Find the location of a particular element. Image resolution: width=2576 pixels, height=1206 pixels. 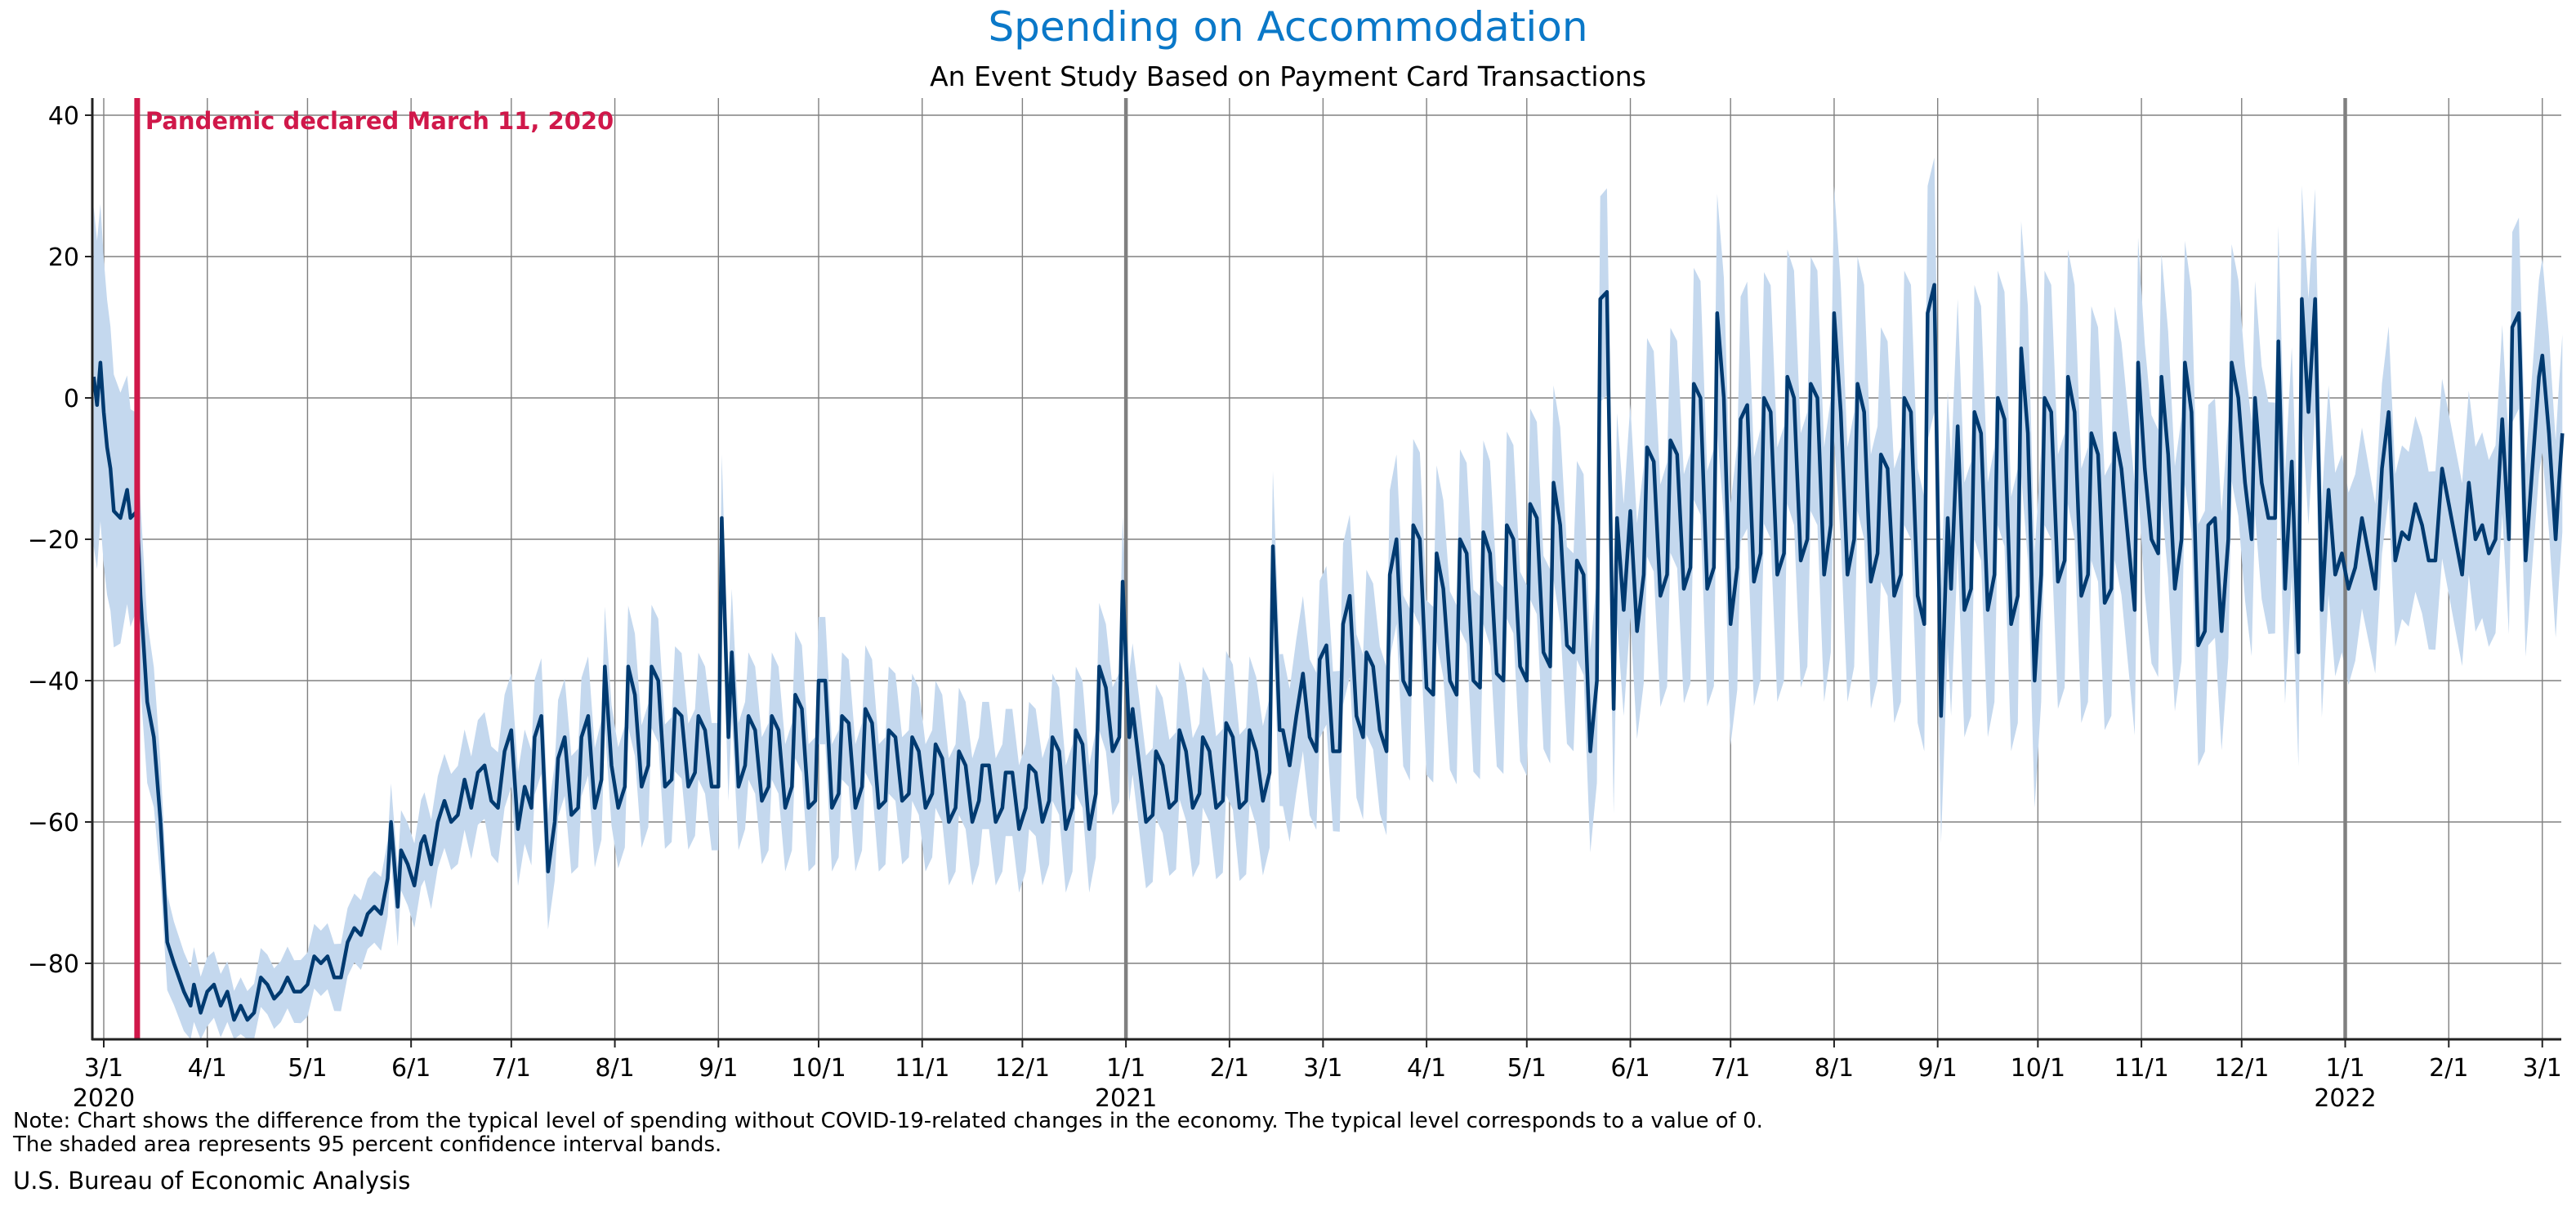

event-layer: Pandemic declared March 11, 2020 is located at coordinates (374, 568).